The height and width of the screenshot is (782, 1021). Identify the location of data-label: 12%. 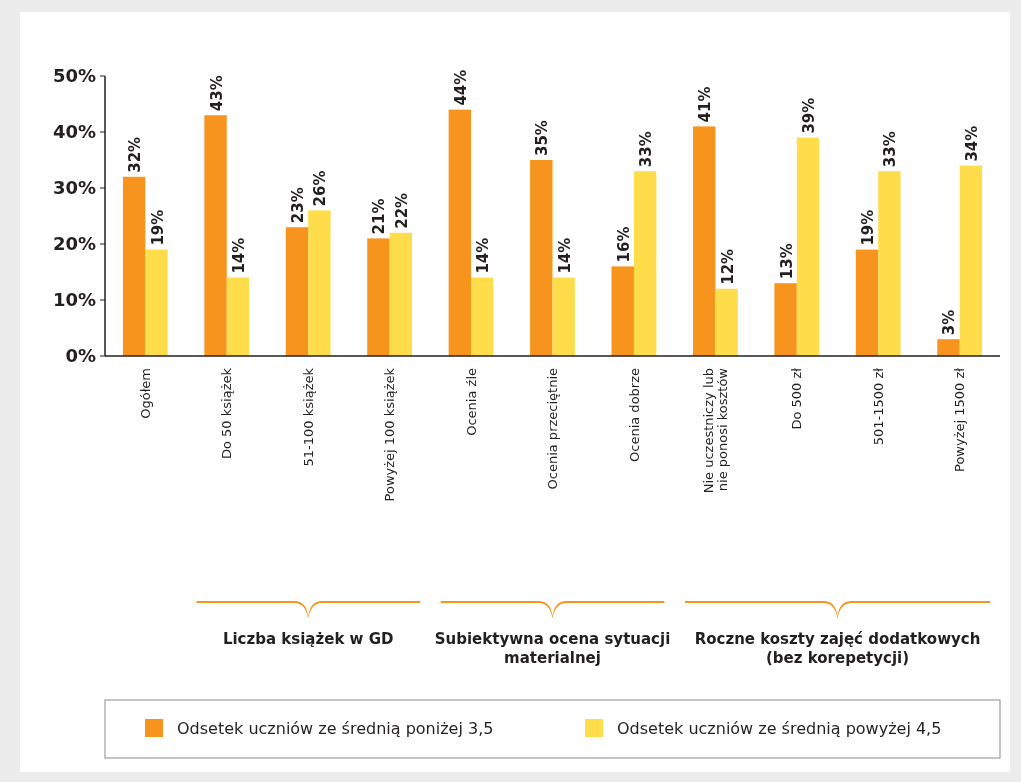
(727, 266).